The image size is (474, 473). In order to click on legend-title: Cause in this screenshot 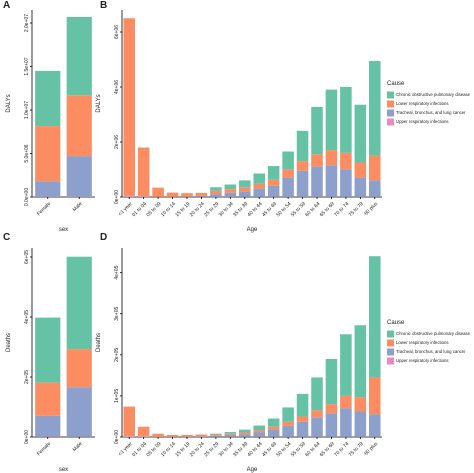, I will do `click(396, 323)`.